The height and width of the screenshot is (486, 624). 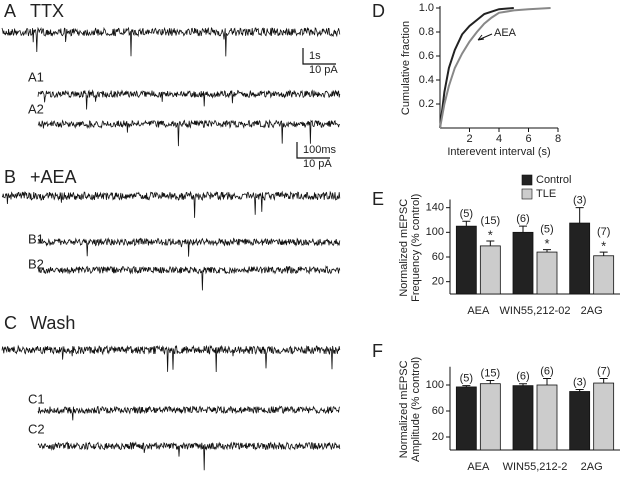 What do you see at coordinates (485, 37) in the screenshot?
I see `annotation-arrow` at bounding box center [485, 37].